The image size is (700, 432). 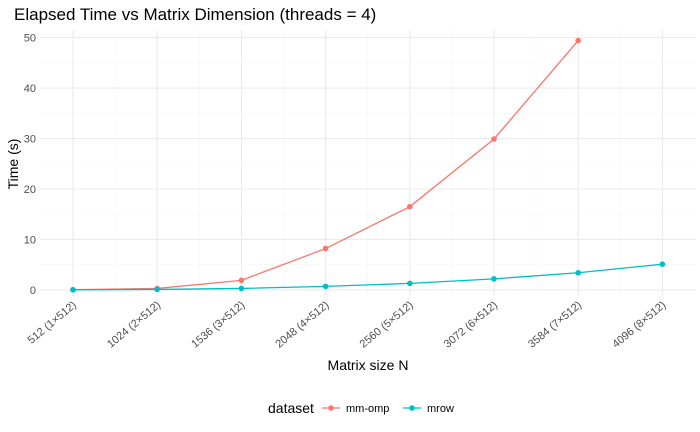 I want to click on y-tick-label: 10, so click(x=30, y=240).